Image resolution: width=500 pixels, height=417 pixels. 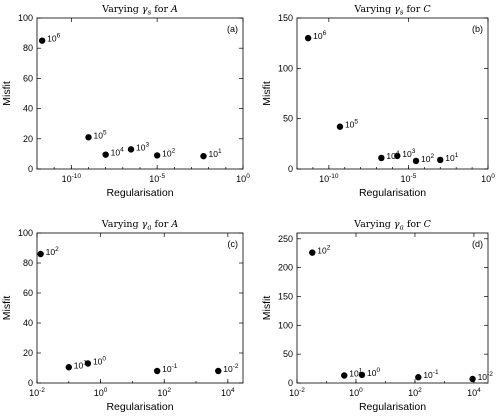 I want to click on title-subscript: s, so click(x=402, y=13).